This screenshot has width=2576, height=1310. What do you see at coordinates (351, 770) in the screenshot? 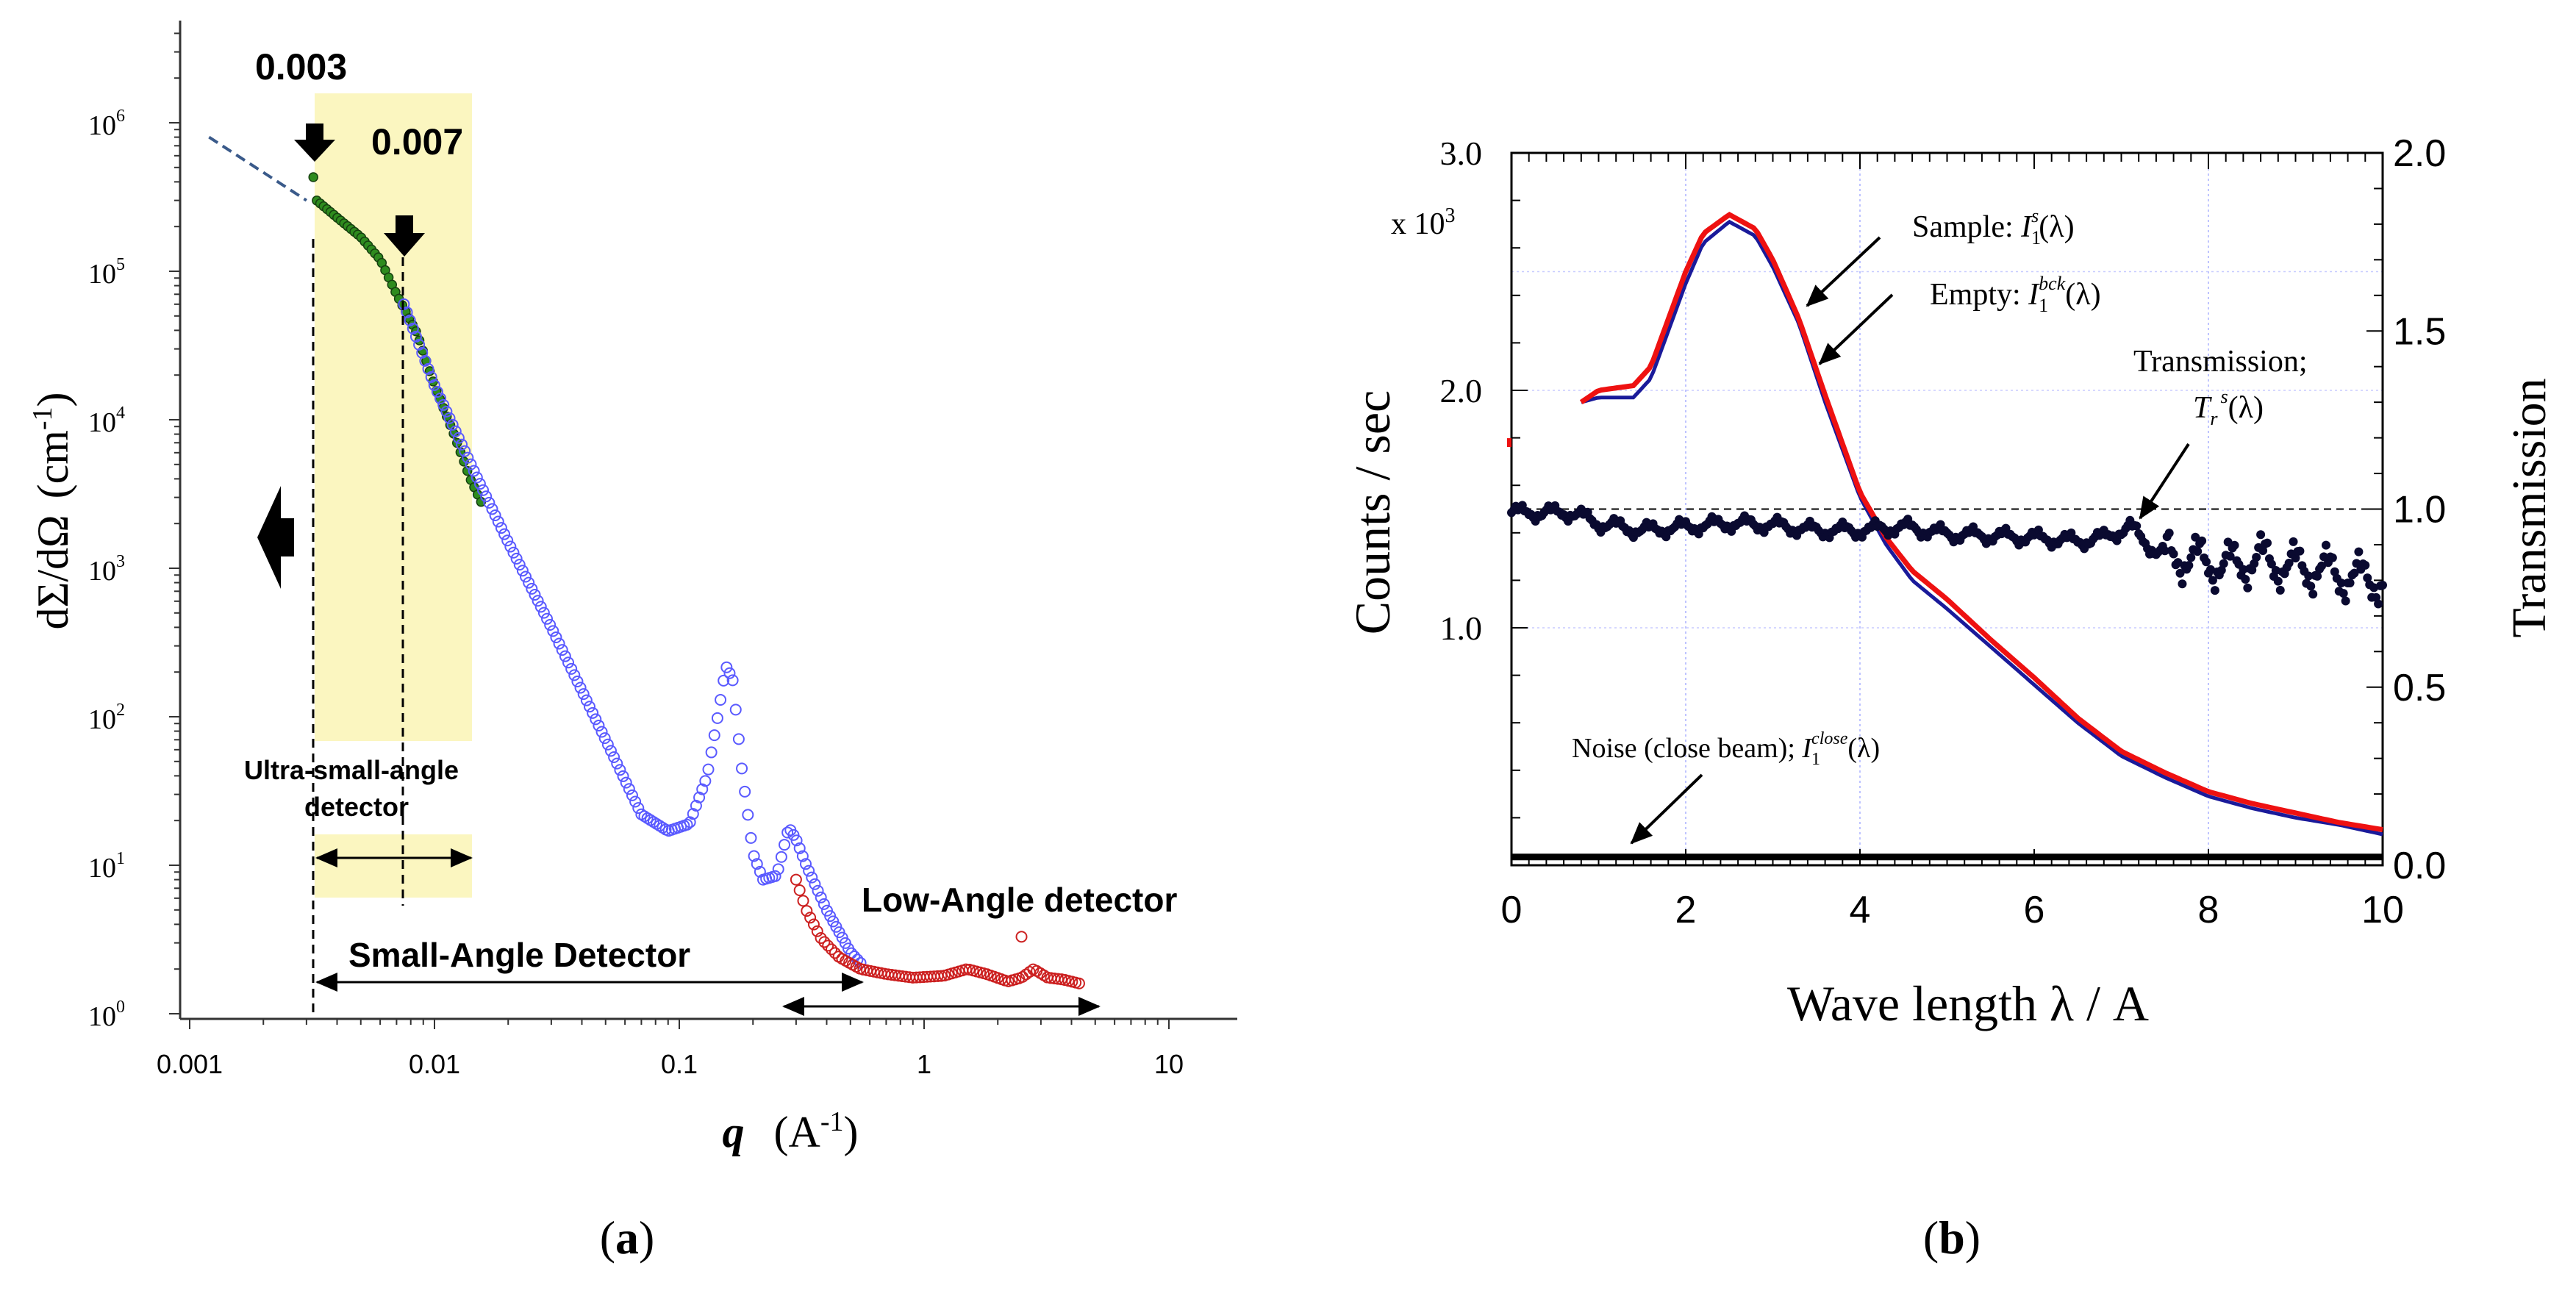
I see `usad-label-line1: Ultra-small-angle` at bounding box center [351, 770].